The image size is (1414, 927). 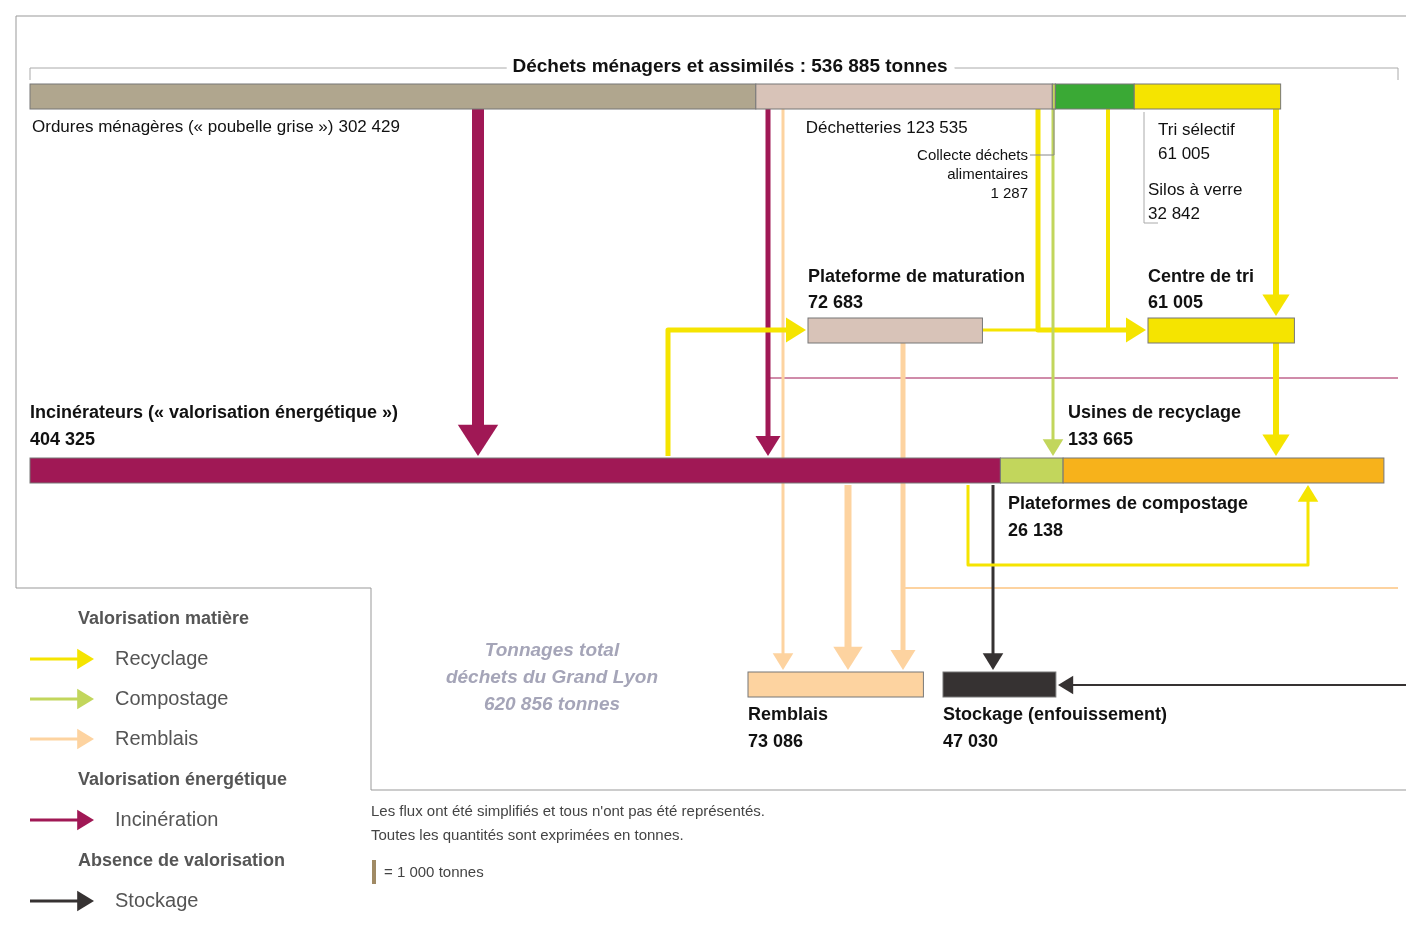 I want to click on text: Absence de valorisation, so click(x=182, y=860).